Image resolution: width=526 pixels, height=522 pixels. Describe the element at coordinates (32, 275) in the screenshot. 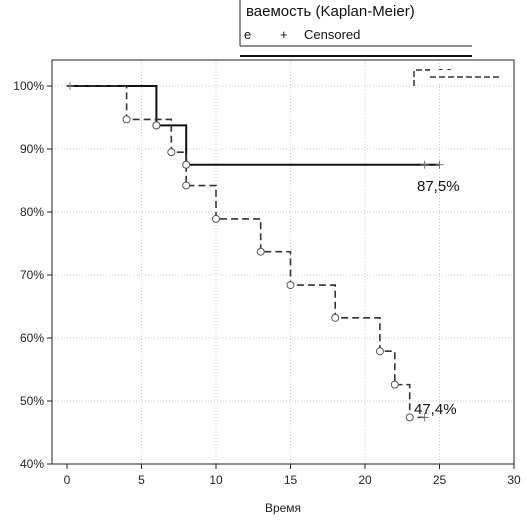

I see `y-tick-label: 70%` at that location.